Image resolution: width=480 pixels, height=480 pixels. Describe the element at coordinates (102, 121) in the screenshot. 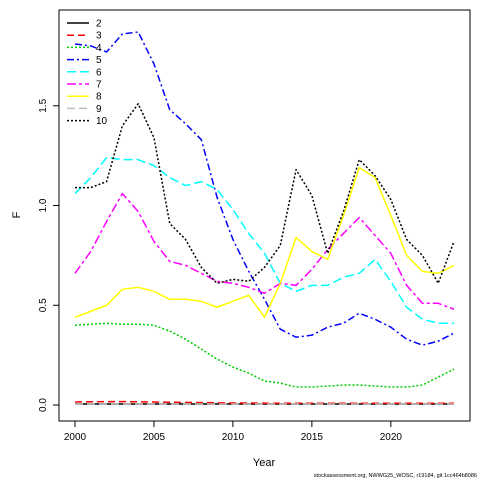

I see `legend-label-10: 10` at that location.